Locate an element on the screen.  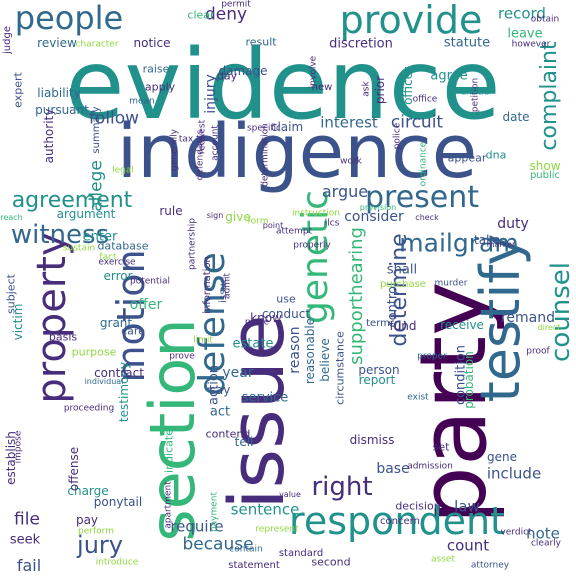
word-marker: marker is located at coordinates (501, 244).